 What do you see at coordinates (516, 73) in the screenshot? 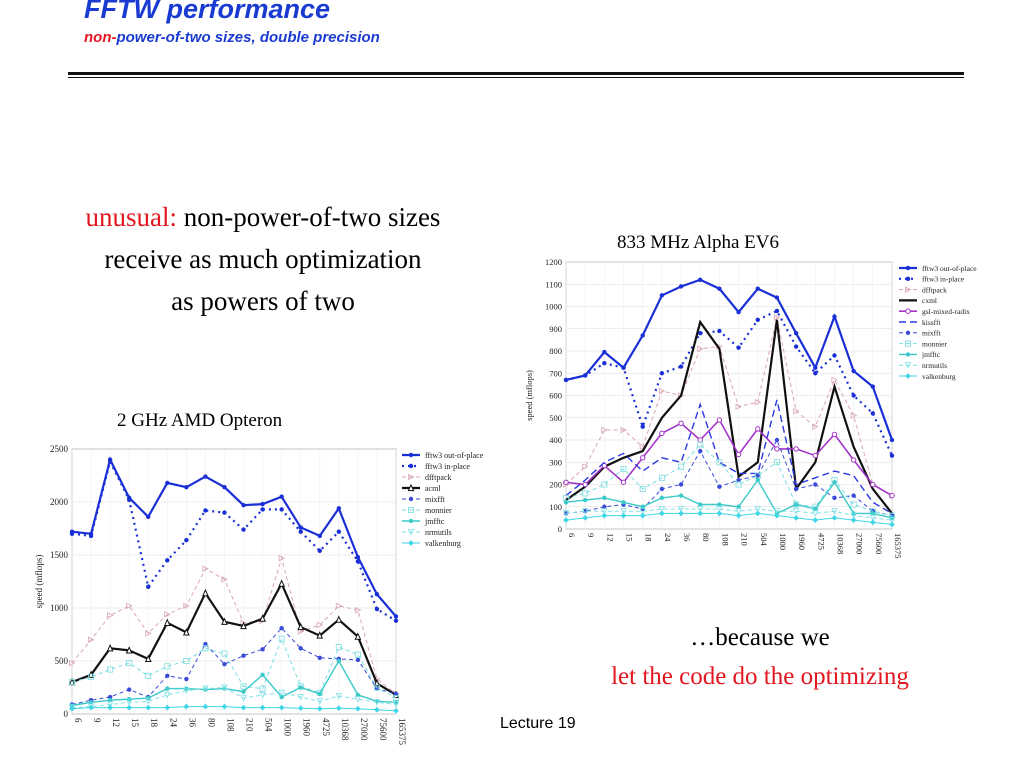
I see `title-rule` at bounding box center [516, 73].